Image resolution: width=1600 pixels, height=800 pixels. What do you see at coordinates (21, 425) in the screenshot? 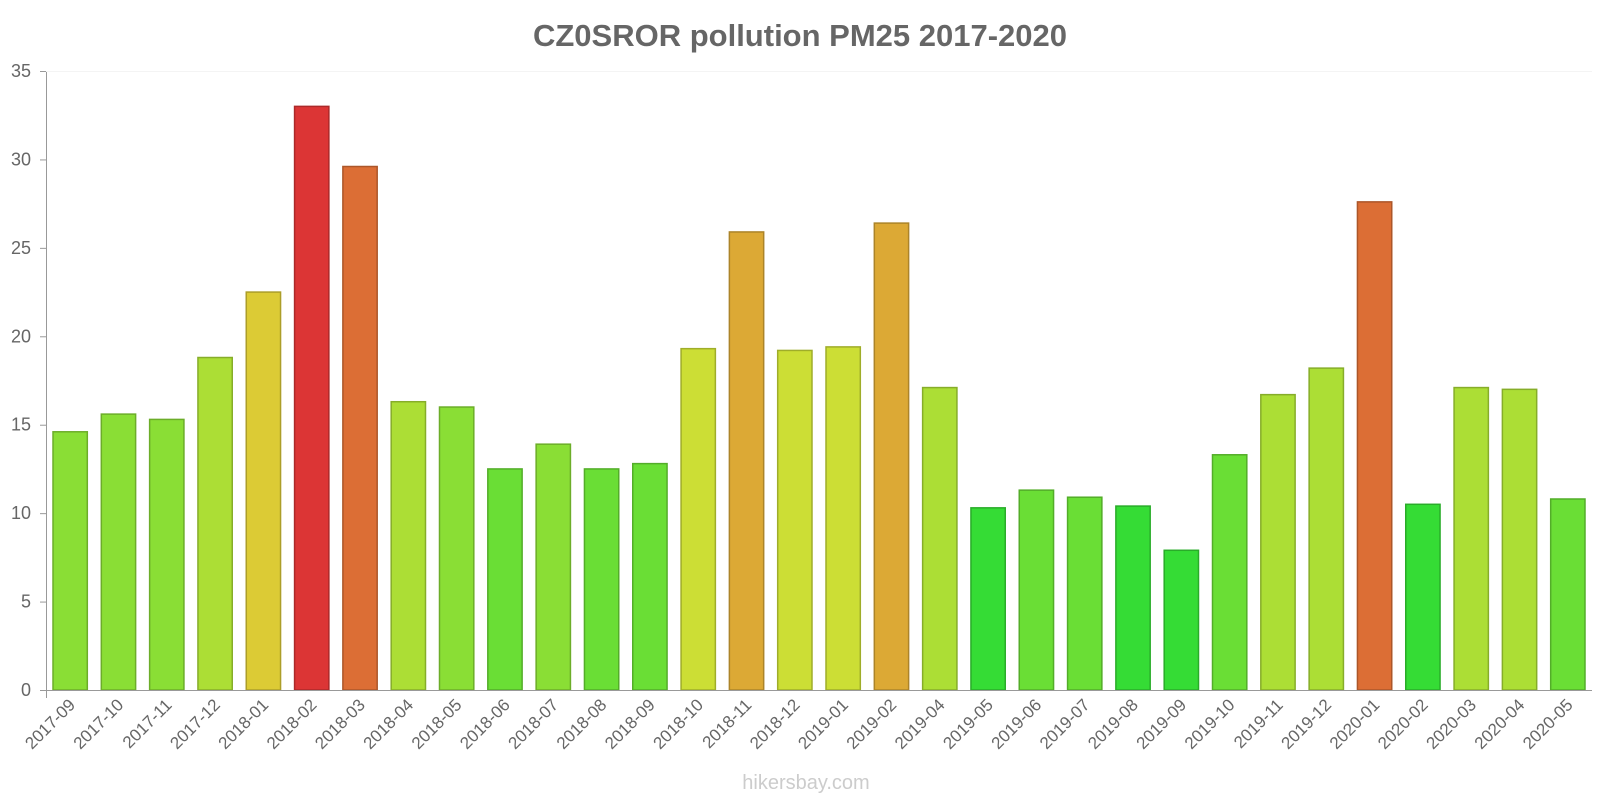
I see `y-tick-label: 15` at bounding box center [21, 425].